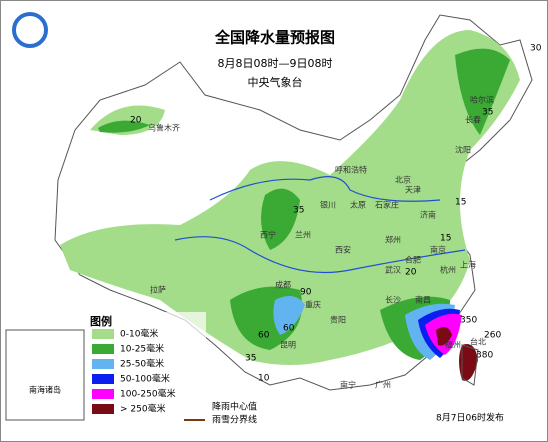 Image resolution: width=548 pixels, height=442 pixels. What do you see at coordinates (473, 120) in the screenshot?
I see `city-label: 长春` at bounding box center [473, 120].